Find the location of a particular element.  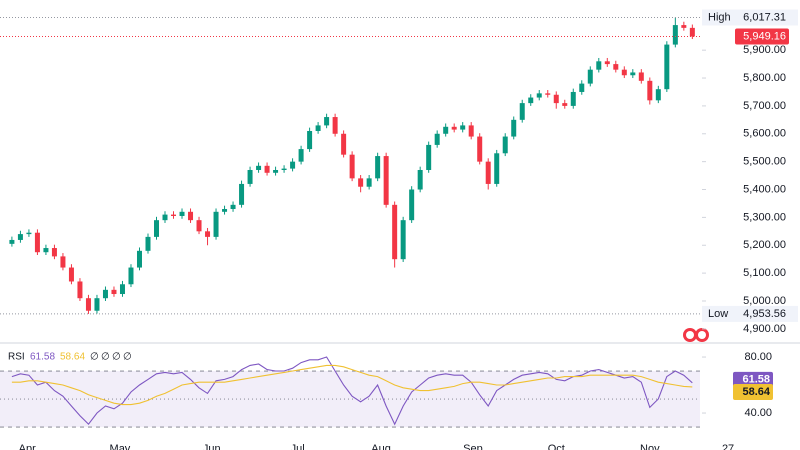

marker-label: High is located at coordinates (719, 17).